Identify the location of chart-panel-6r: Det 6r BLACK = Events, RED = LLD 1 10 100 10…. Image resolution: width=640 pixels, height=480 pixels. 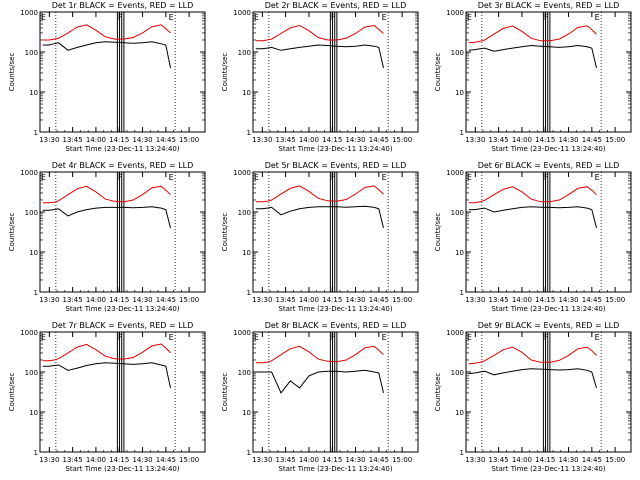
(533, 237).